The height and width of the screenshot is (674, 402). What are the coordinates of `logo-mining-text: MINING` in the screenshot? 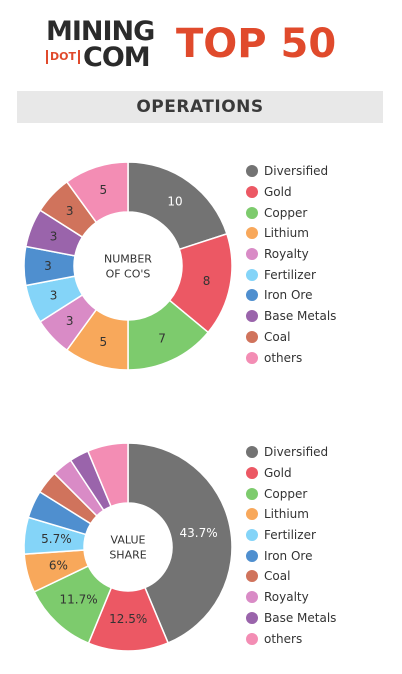 It's located at (100, 31).